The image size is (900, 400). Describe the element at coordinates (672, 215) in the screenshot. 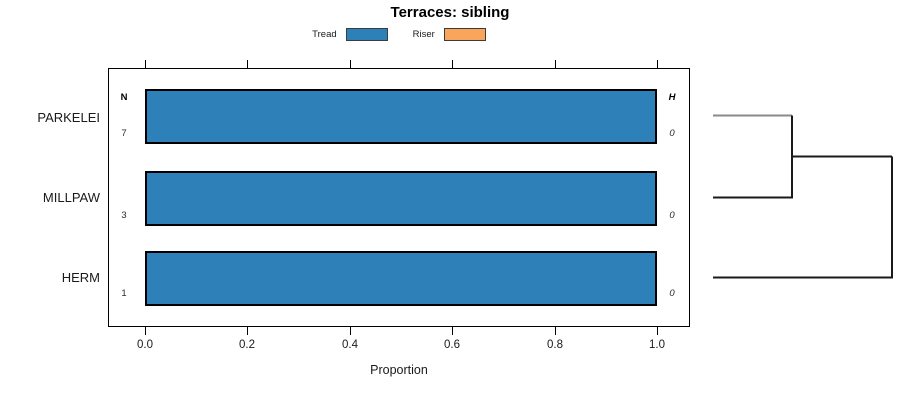

I see `h-value-millpaw: 0` at that location.